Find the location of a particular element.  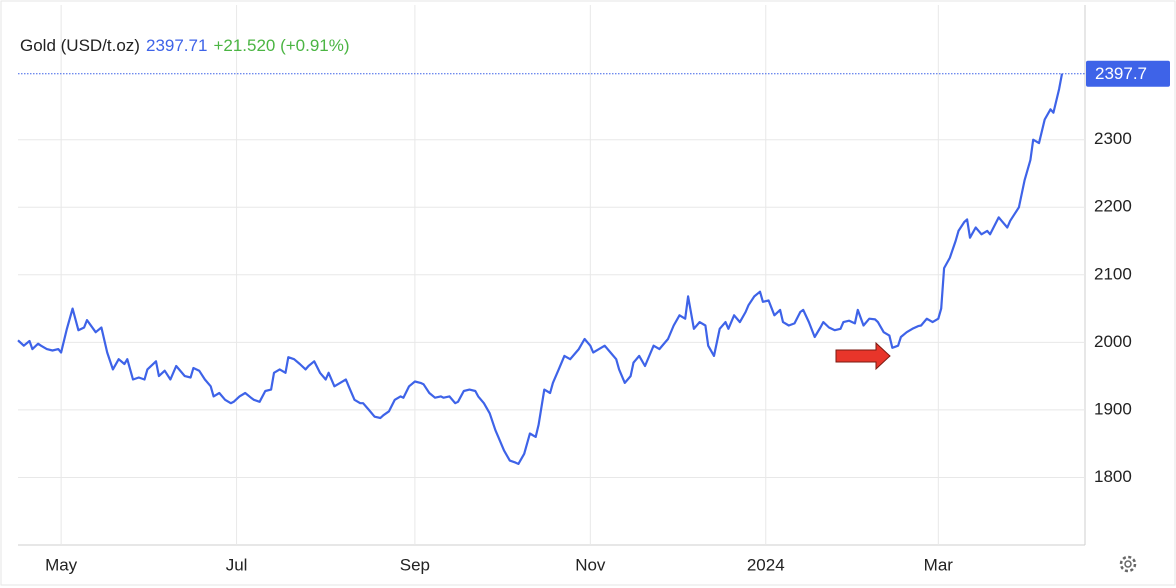

settings-icon is located at coordinates (1128, 564).